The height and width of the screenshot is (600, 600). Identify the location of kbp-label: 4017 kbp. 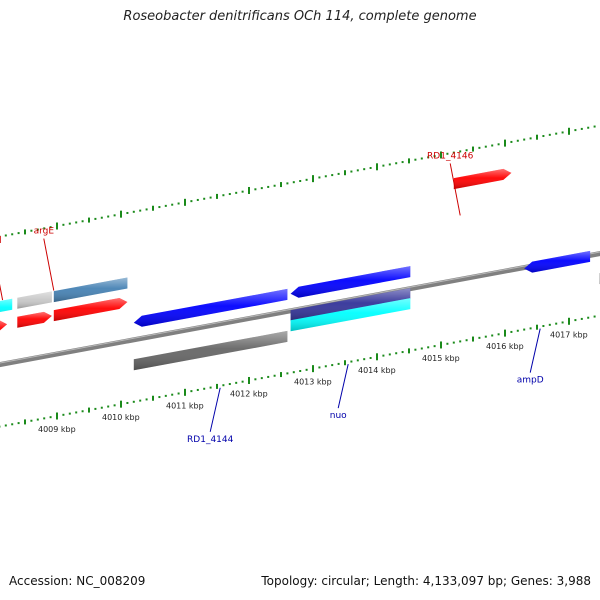
(569, 334).